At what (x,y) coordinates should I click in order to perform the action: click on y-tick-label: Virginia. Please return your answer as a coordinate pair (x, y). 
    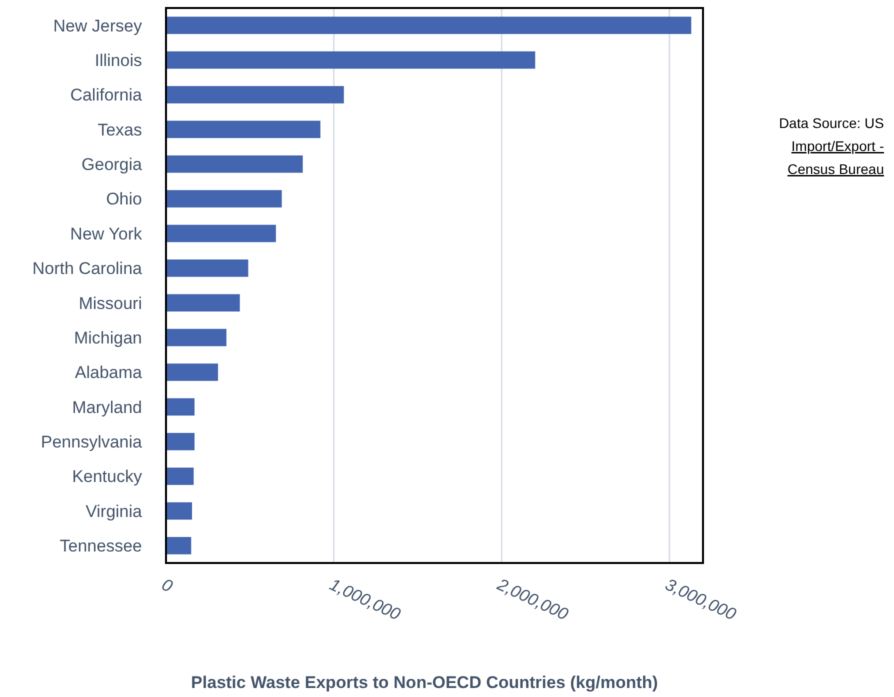
    Looking at the image, I should click on (114, 511).